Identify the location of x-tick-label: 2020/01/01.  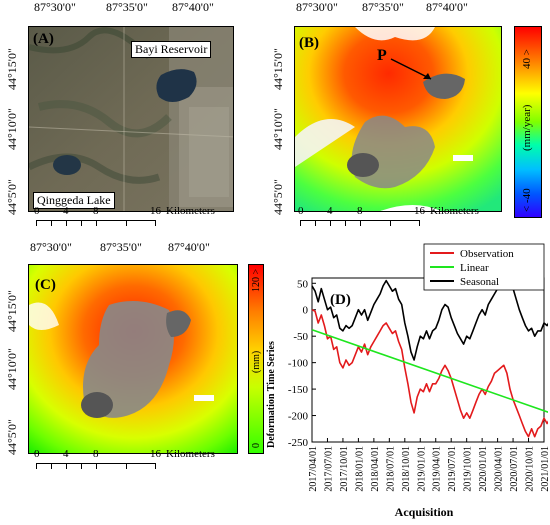
(483, 469).